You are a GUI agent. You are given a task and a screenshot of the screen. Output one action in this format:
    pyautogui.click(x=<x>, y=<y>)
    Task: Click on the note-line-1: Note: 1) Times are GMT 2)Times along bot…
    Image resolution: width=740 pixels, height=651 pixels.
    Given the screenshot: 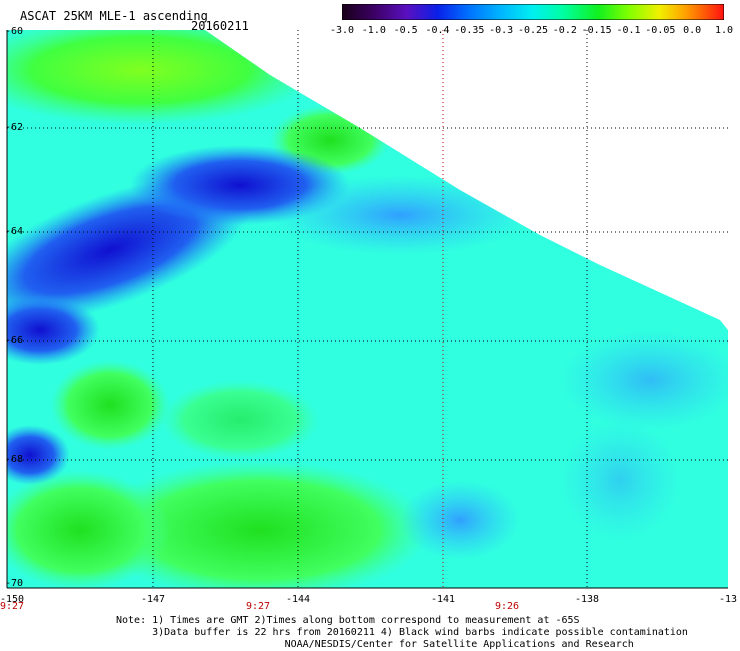 What is the action you would take?
    pyautogui.click(x=348, y=620)
    